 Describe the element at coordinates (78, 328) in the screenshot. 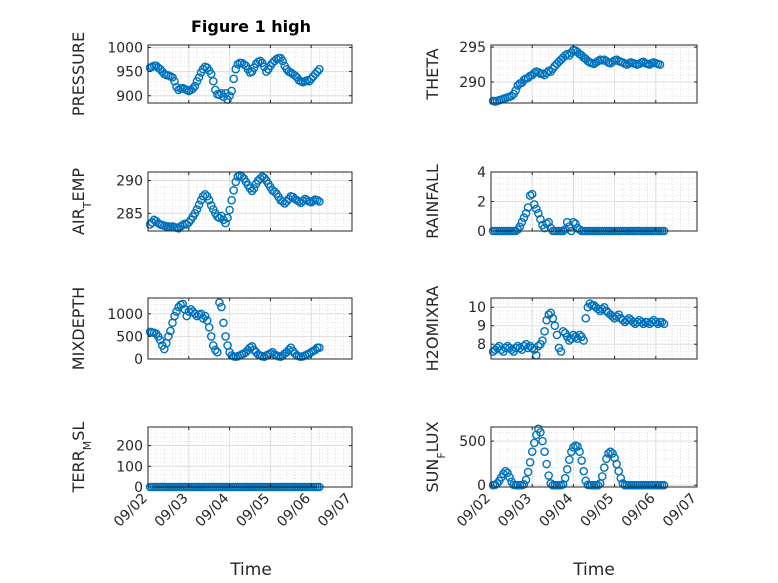

I see `y-axis-label: MIXDEPTH` at that location.